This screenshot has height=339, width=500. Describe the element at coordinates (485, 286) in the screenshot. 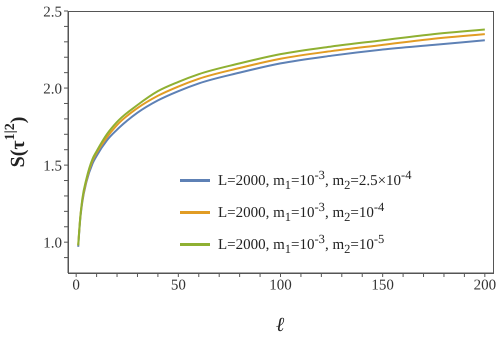

I see `x-tick-label: 200` at that location.